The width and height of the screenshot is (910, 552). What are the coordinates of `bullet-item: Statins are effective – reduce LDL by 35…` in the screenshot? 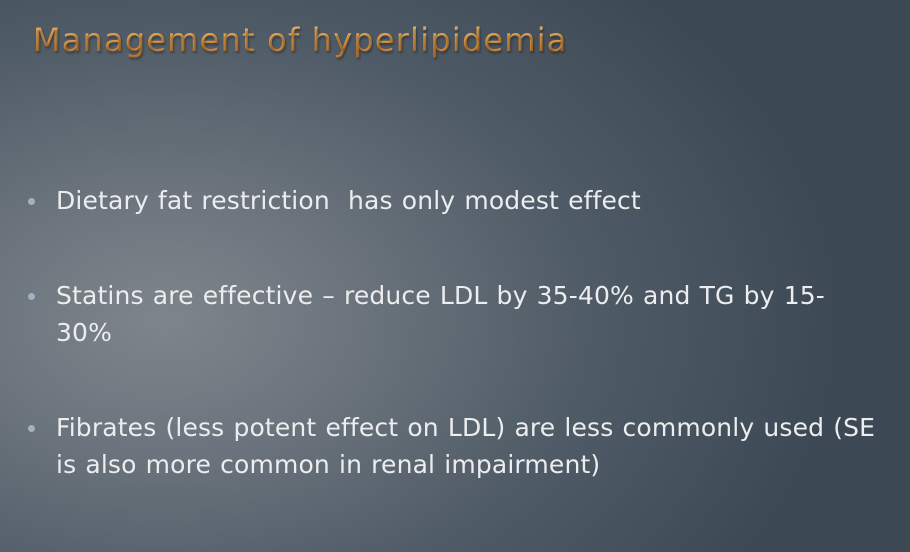 It's located at (451, 314).